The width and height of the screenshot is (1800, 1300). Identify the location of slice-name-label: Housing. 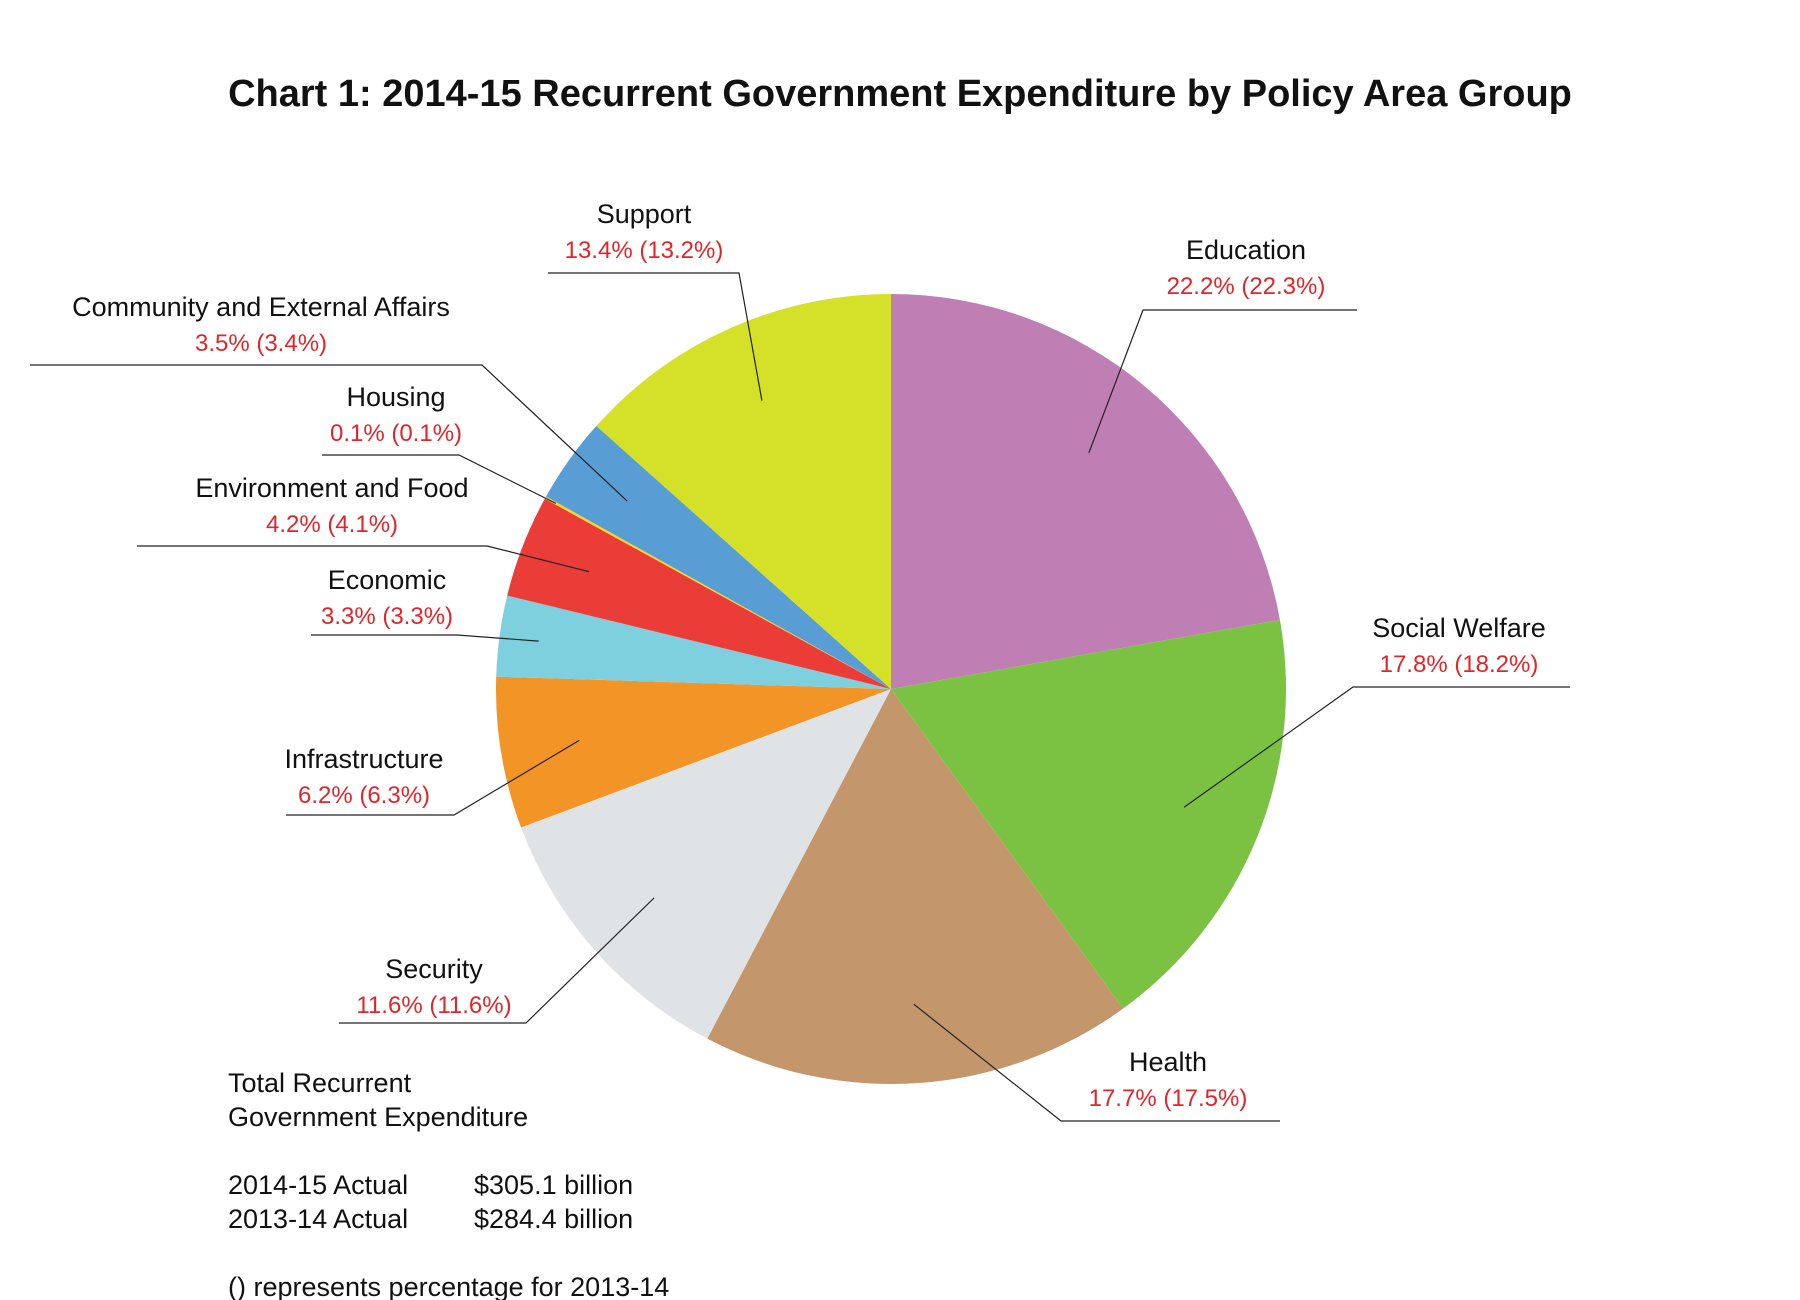
(395, 397).